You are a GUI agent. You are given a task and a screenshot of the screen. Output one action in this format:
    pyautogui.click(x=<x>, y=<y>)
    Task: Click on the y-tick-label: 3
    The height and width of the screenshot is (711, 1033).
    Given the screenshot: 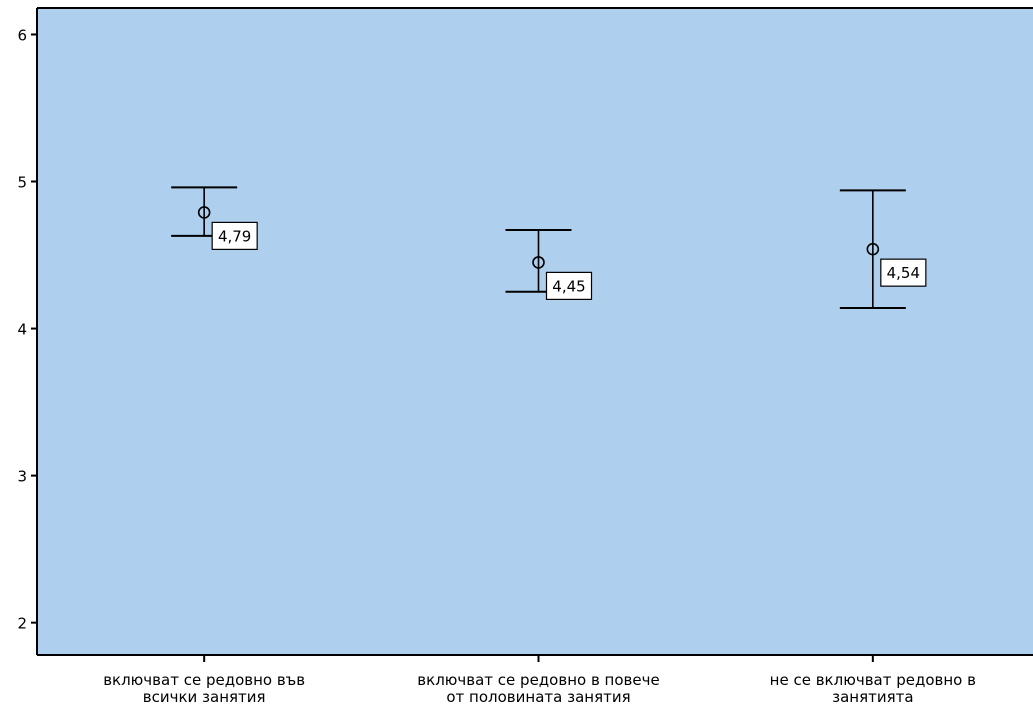 What is the action you would take?
    pyautogui.click(x=22, y=477)
    